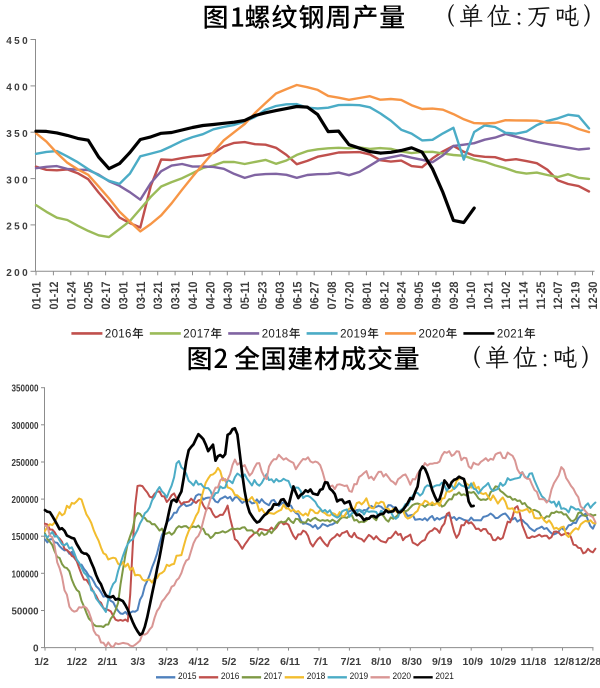 Image resolution: width=600 pixels, height=688 pixels. What do you see at coordinates (442, 662) in the screenshot?
I see `svg-text: 9/19` at bounding box center [442, 662].